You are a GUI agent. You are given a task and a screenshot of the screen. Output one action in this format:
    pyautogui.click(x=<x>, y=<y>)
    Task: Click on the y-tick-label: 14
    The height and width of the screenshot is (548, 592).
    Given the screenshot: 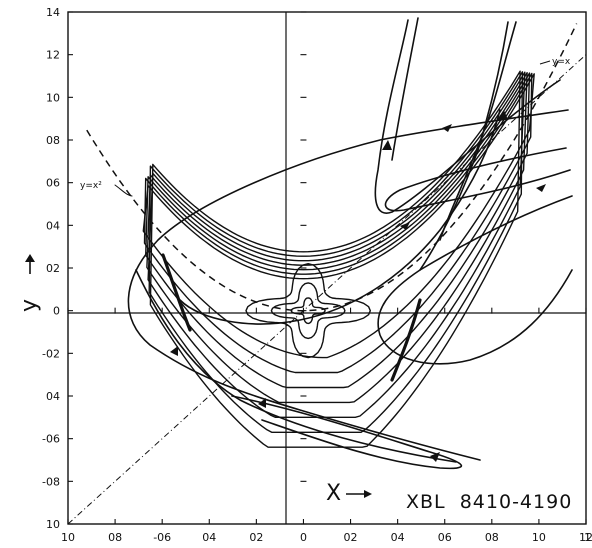 What is the action you would take?
    pyautogui.click(x=53, y=12)
    